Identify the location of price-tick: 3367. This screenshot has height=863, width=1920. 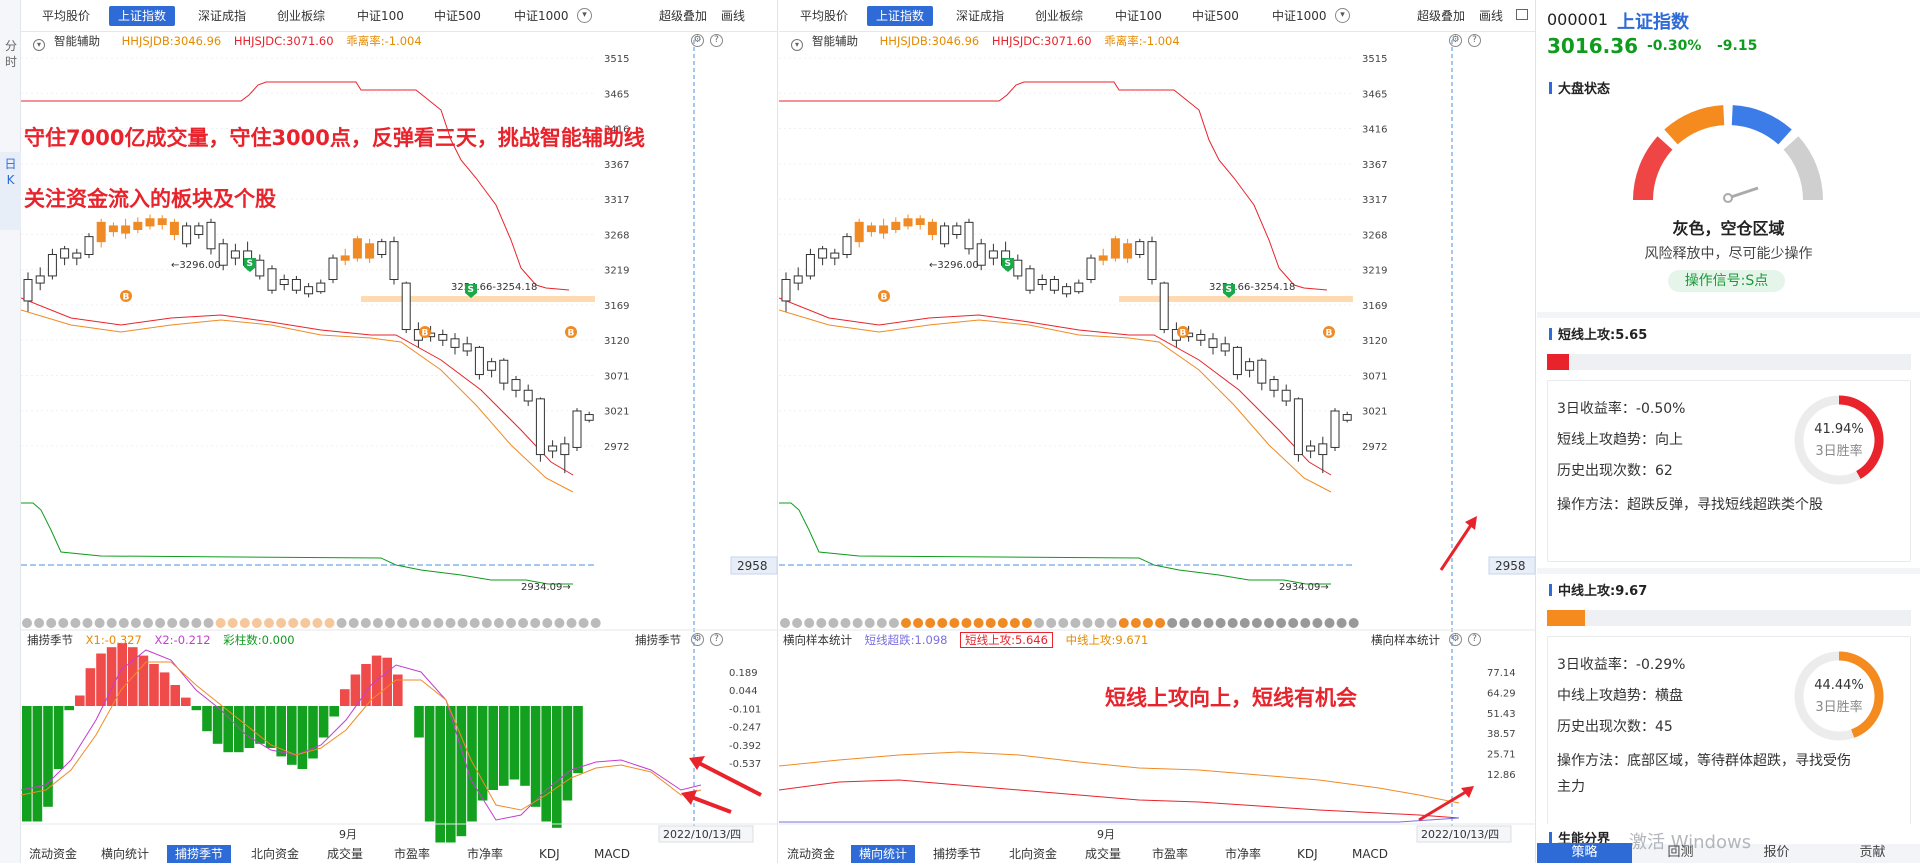
(1374, 165).